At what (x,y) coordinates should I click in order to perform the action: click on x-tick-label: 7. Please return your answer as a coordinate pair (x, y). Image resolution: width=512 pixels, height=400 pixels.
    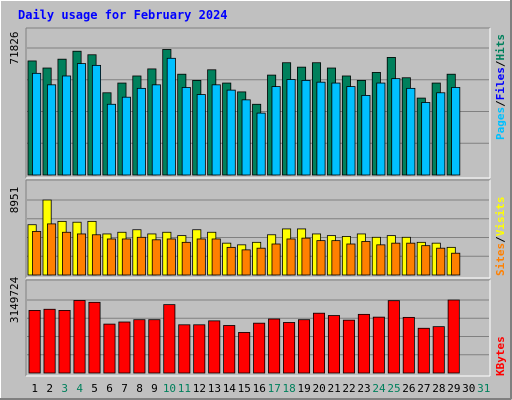
    Looking at the image, I should click on (124, 388).